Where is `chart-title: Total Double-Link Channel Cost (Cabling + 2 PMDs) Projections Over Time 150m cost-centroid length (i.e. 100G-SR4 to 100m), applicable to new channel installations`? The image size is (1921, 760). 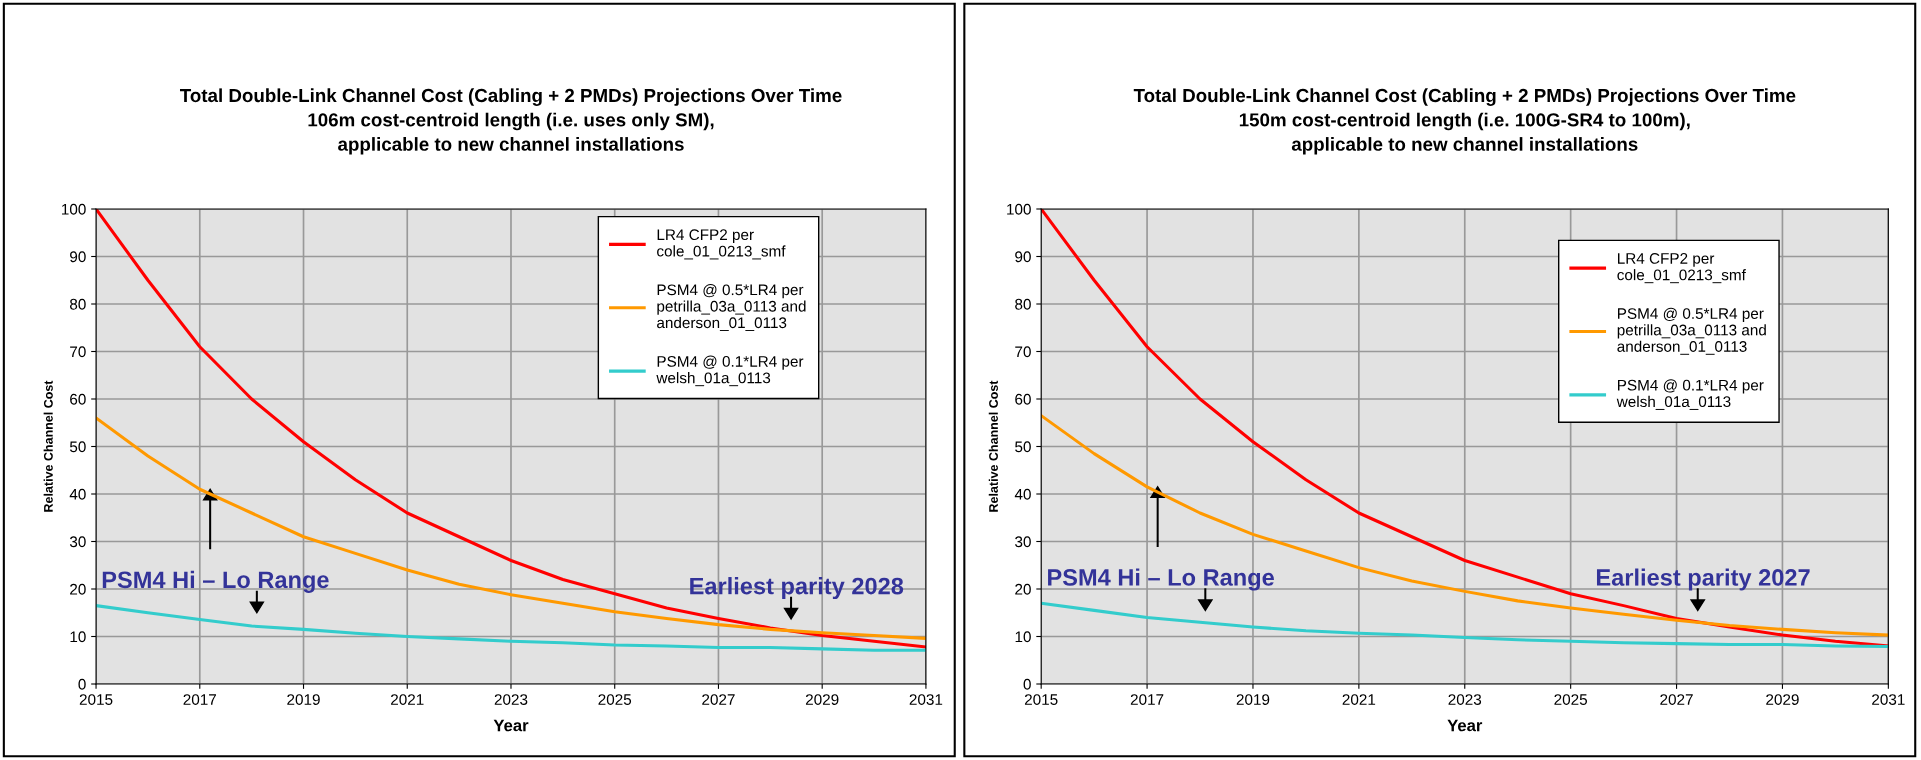
chart-title: Total Double-Link Channel Cost (Cabling + 2 PMDs) Projections Over Time 150m cost-centroid length (i.e. 100G-SR4 to 100m), applicable to new channel installations is located at coordinates (1464, 121).